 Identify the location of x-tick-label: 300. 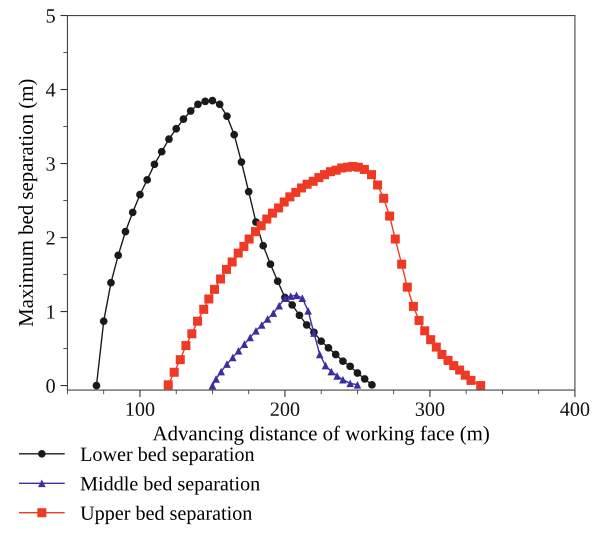
(430, 409).